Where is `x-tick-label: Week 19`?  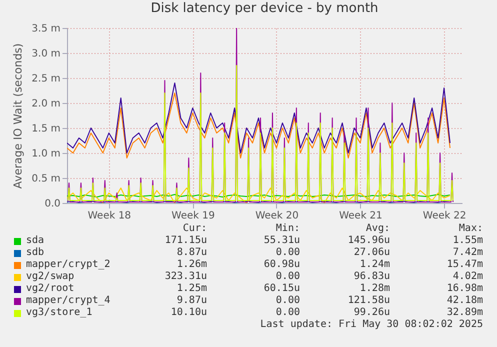
x-tick-label: Week 19 is located at coordinates (193, 216).